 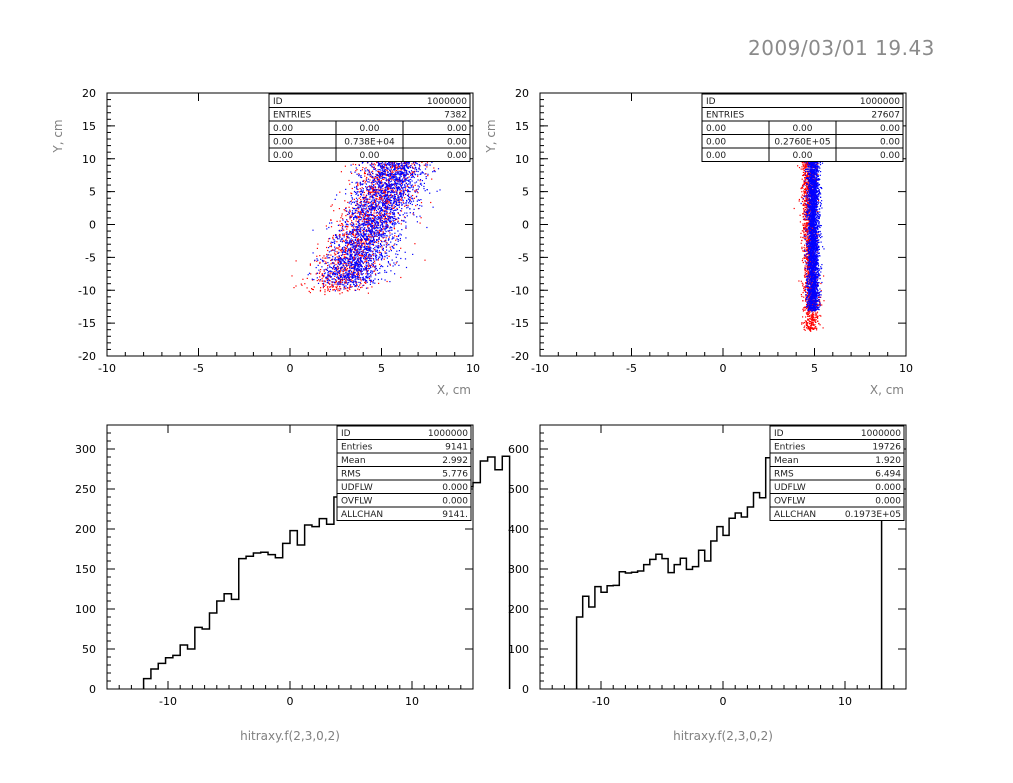 What do you see at coordinates (381, 368) in the screenshot?
I see `x-tick-label: 5` at bounding box center [381, 368].